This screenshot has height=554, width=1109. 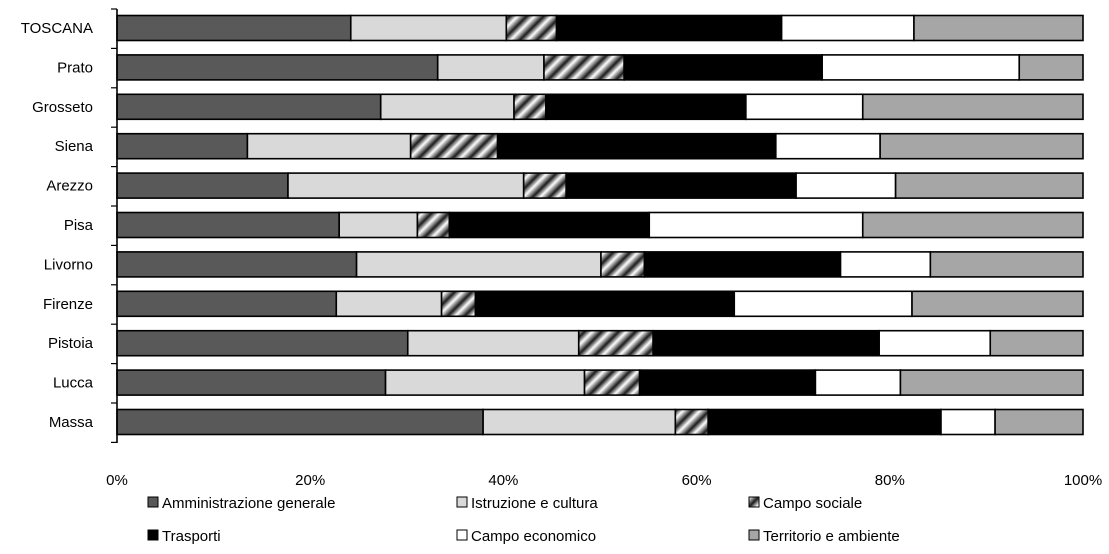 I want to click on bar-livorno-trasporti, so click(x=742, y=264).